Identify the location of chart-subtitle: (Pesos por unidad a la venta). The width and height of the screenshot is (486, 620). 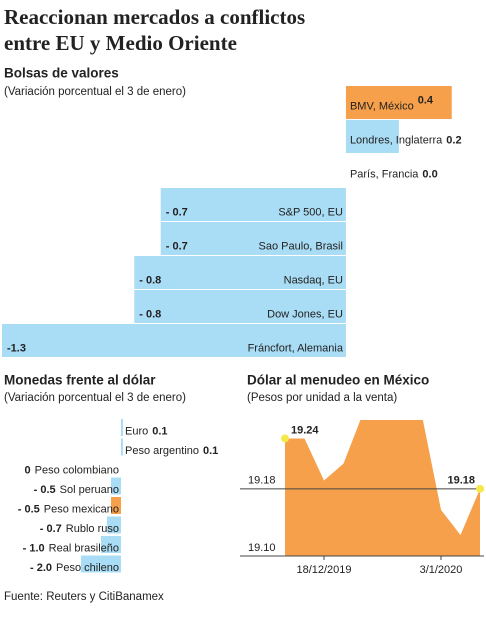
(322, 398).